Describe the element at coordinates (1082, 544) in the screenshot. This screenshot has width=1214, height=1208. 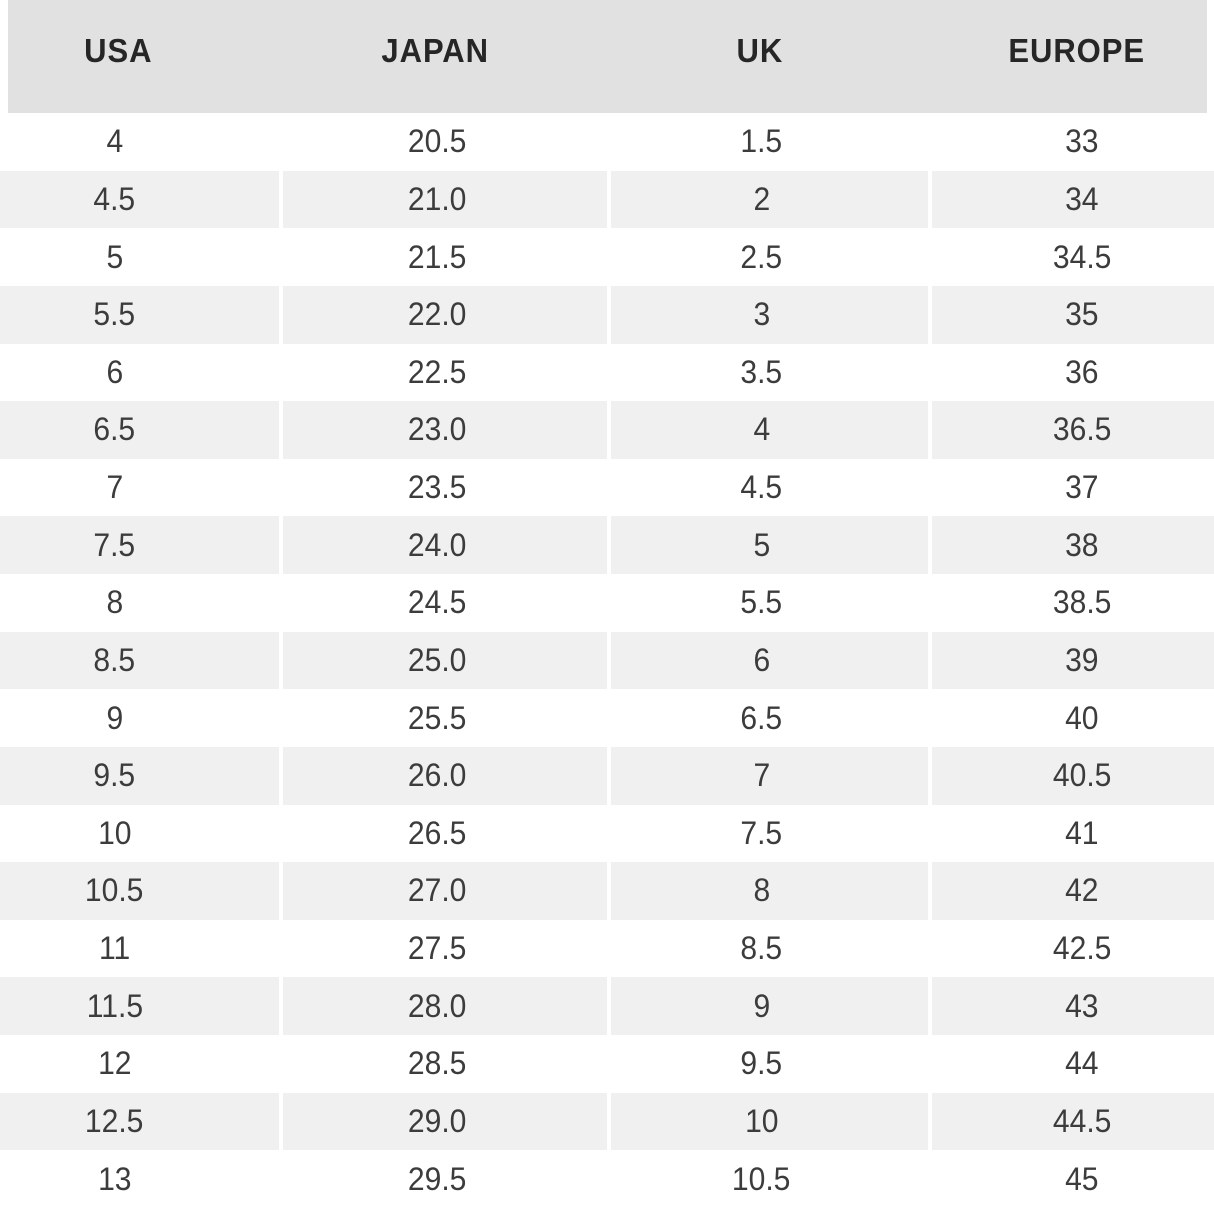
I see `cell-value: 38` at that location.